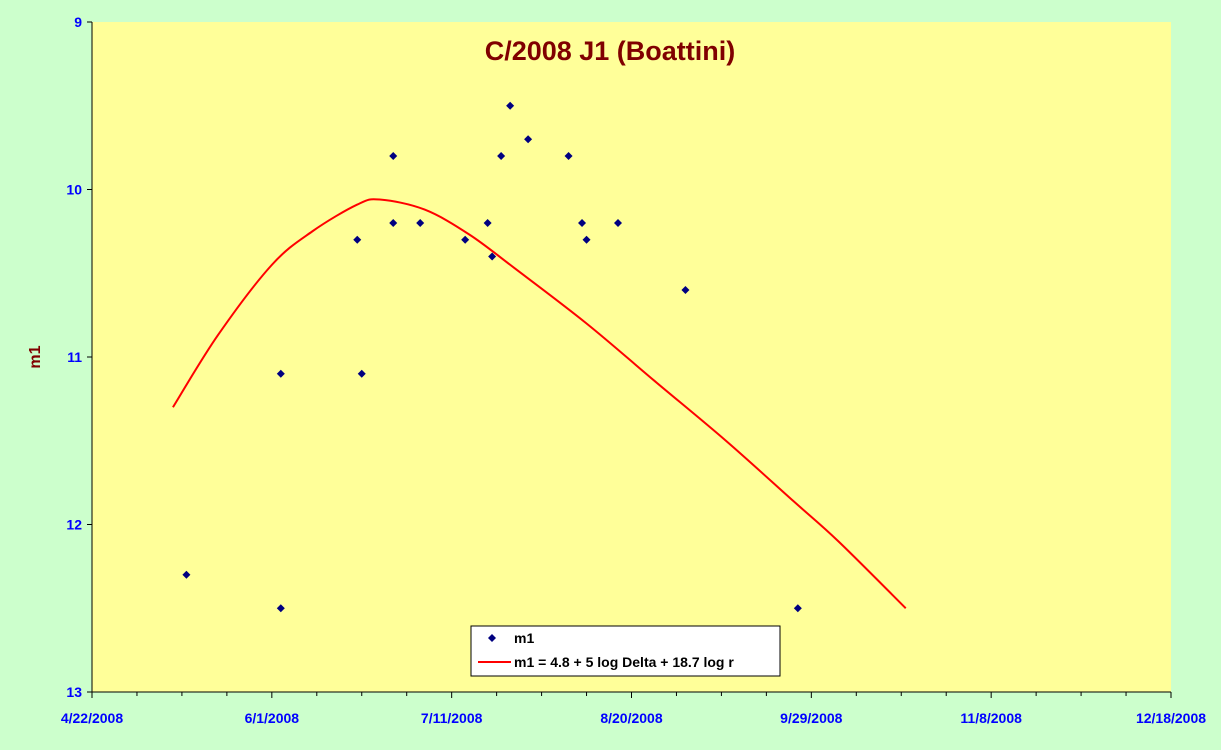  Describe the element at coordinates (631, 718) in the screenshot. I see `x-tick-label: 8/20/2008` at that location.